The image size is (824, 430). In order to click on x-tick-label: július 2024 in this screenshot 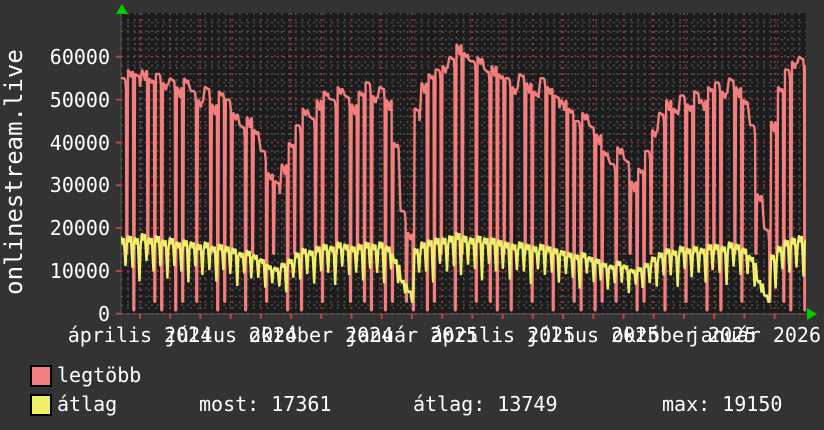, I will do `click(231, 335)`.